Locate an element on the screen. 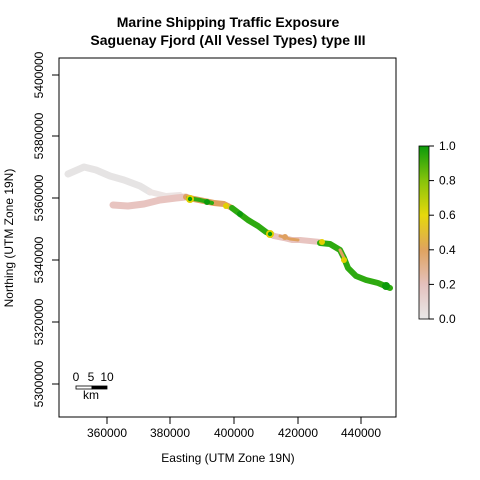 This screenshot has width=480, height=480. x-tick-label: 440000 is located at coordinates (361, 433).